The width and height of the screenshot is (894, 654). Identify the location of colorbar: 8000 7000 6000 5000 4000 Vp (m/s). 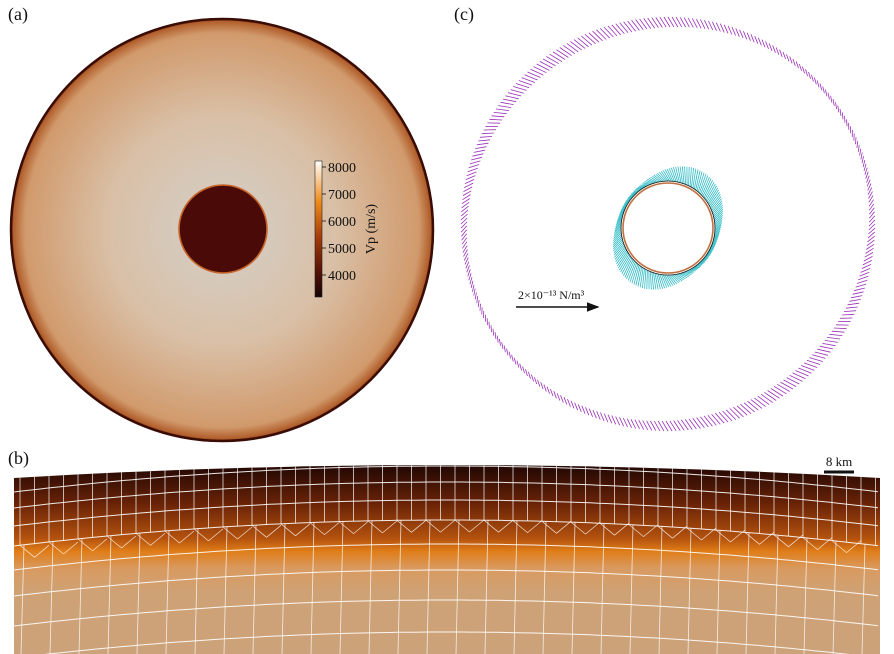
(346, 229).